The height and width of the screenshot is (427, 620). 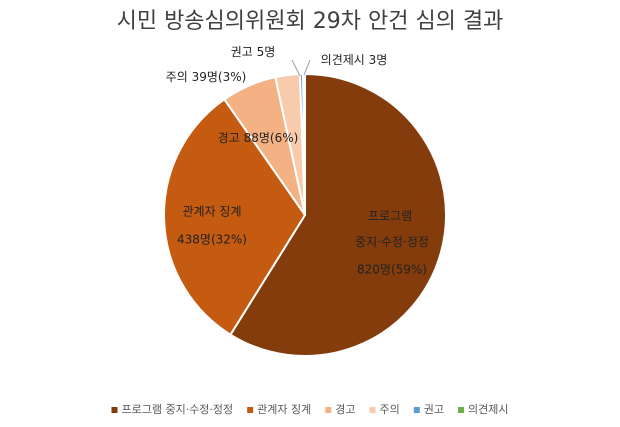 I want to click on slice-value: 820명(59%), so click(x=392, y=270).